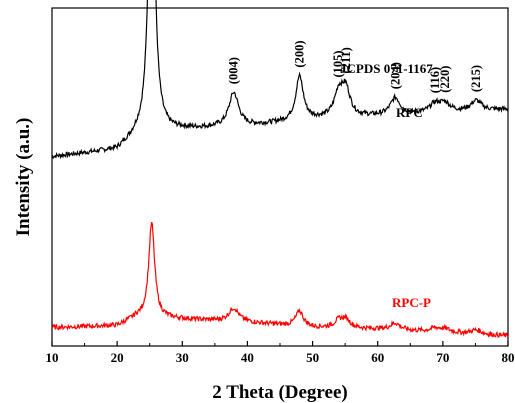  What do you see at coordinates (234, 70) in the screenshot?
I see `peak-label: (004)` at bounding box center [234, 70].